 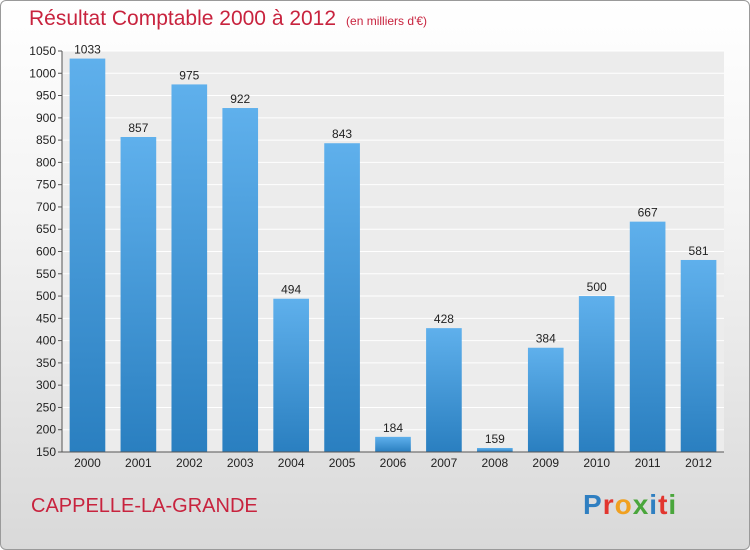 What do you see at coordinates (596, 463) in the screenshot?
I see `x-tick-label: 2010` at bounding box center [596, 463].